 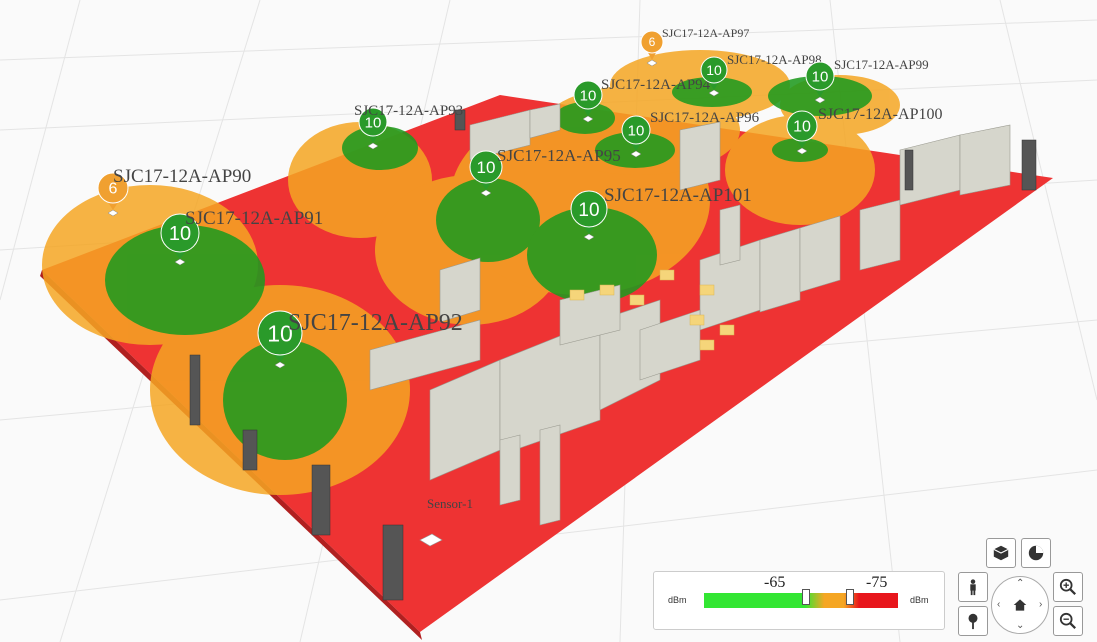 I want to click on person-icon, so click(x=973, y=587).